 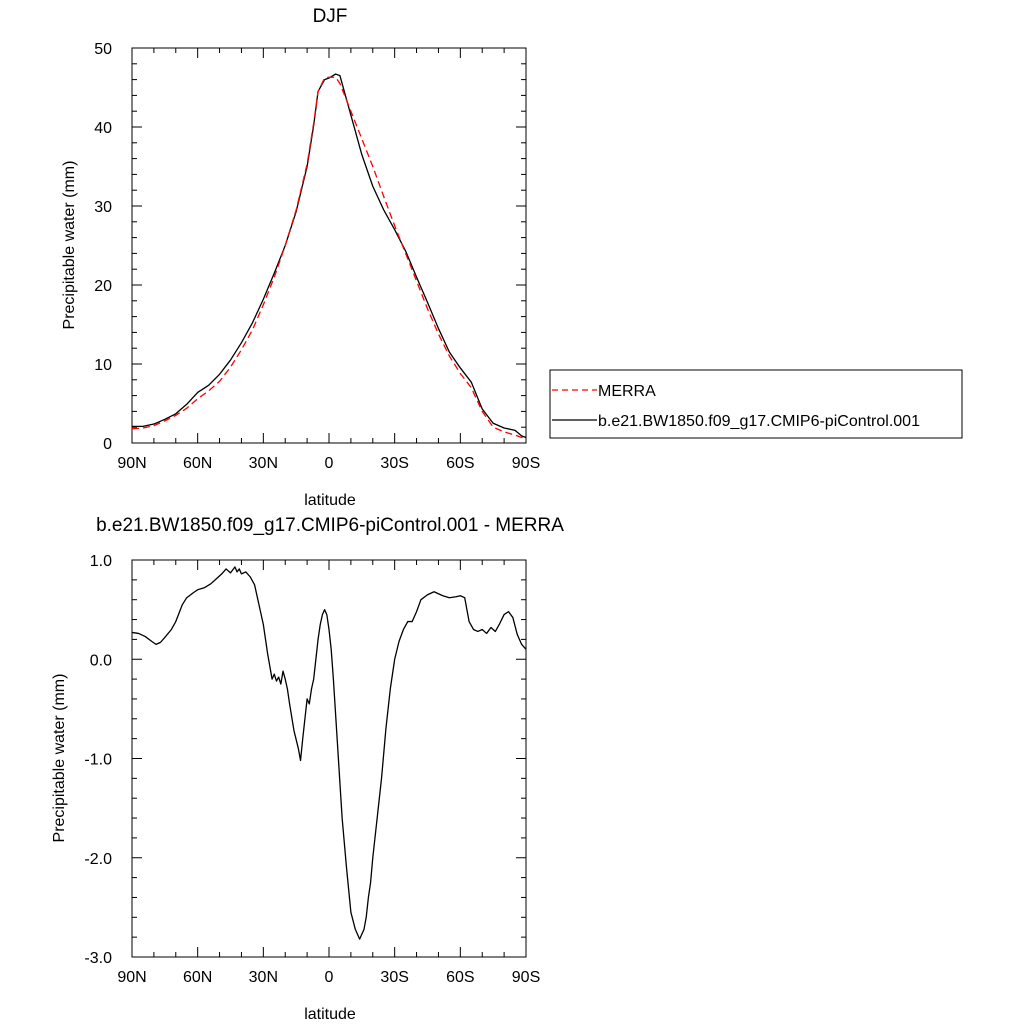 I want to click on bottom-series-line-difference, so click(x=329, y=753).